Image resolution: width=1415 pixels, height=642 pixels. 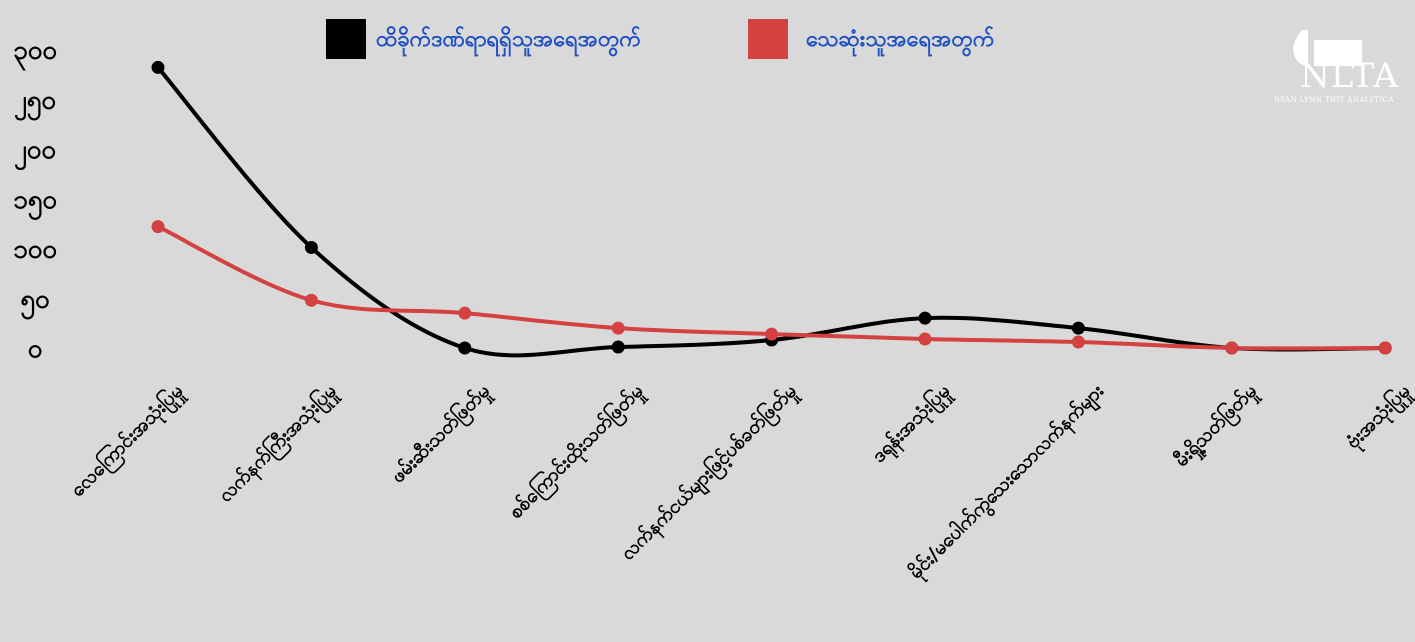 I want to click on y-axis-ticks: ၀ ၅၀ ၁၀၀ ၁၅၀ ၂၀၀ ၂၅၀ ၃၀၀, so click(x=35, y=200).